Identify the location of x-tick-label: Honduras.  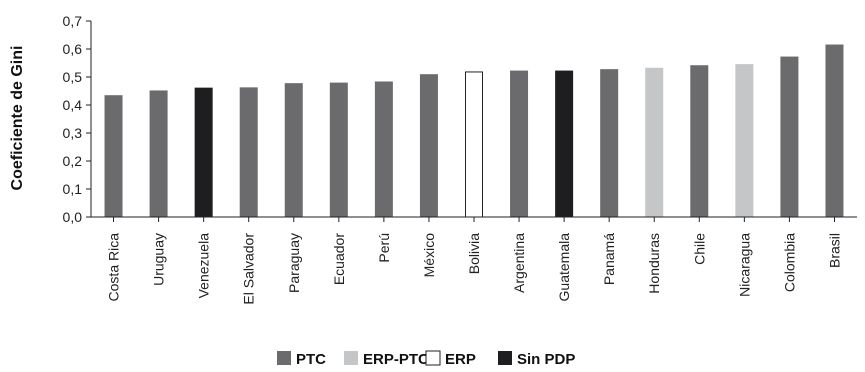
(654, 263).